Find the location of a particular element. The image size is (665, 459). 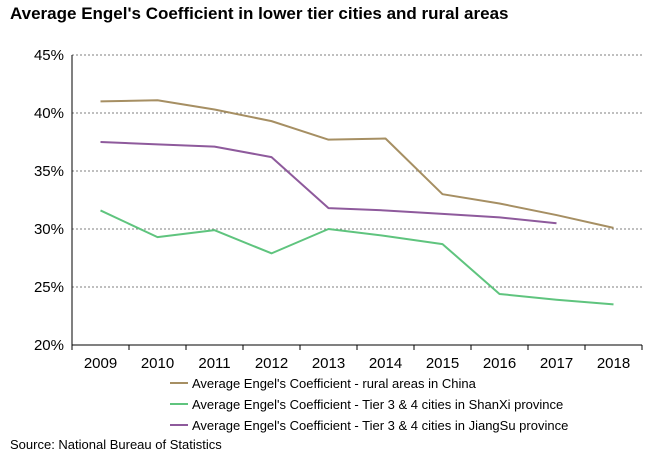

x-tick-label: 2018 is located at coordinates (613, 363).